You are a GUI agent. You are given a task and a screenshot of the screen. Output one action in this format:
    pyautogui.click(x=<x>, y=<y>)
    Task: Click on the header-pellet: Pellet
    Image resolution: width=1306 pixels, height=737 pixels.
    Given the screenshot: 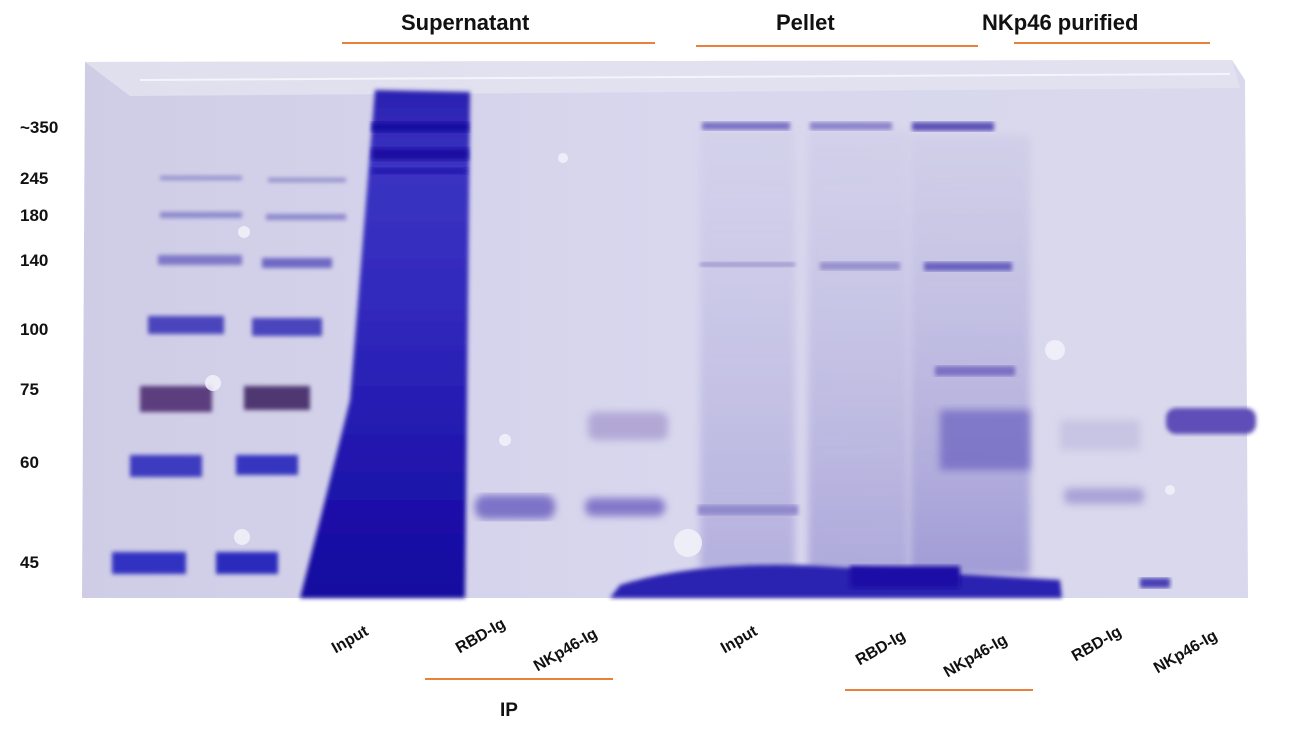 What is the action you would take?
    pyautogui.click(x=805, y=22)
    